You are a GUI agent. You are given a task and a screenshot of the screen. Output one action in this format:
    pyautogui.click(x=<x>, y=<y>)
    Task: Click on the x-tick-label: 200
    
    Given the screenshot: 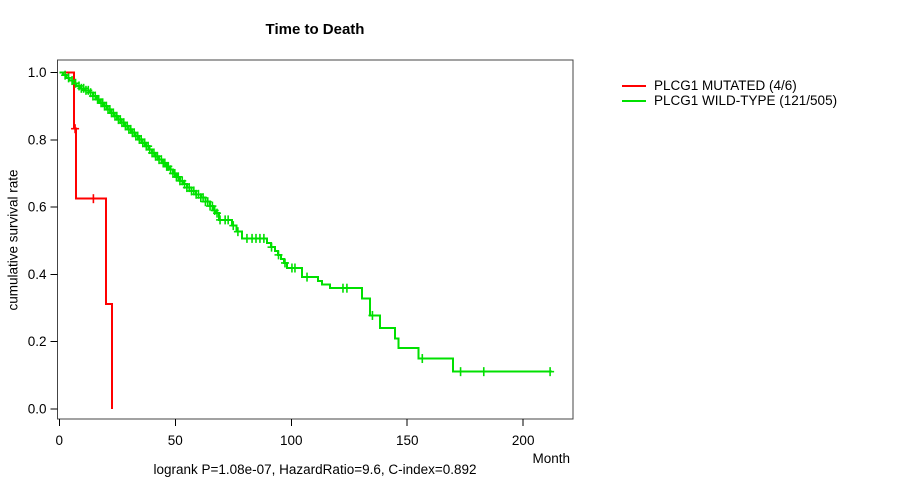 What is the action you would take?
    pyautogui.click(x=523, y=440)
    